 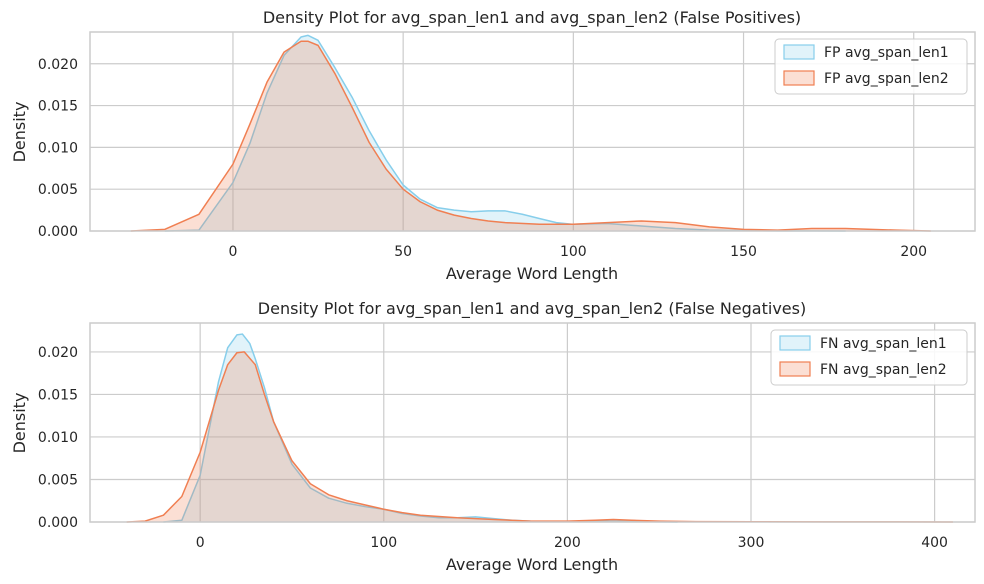 What do you see at coordinates (403, 252) in the screenshot?
I see `fp-x-tick-label: 50` at bounding box center [403, 252].